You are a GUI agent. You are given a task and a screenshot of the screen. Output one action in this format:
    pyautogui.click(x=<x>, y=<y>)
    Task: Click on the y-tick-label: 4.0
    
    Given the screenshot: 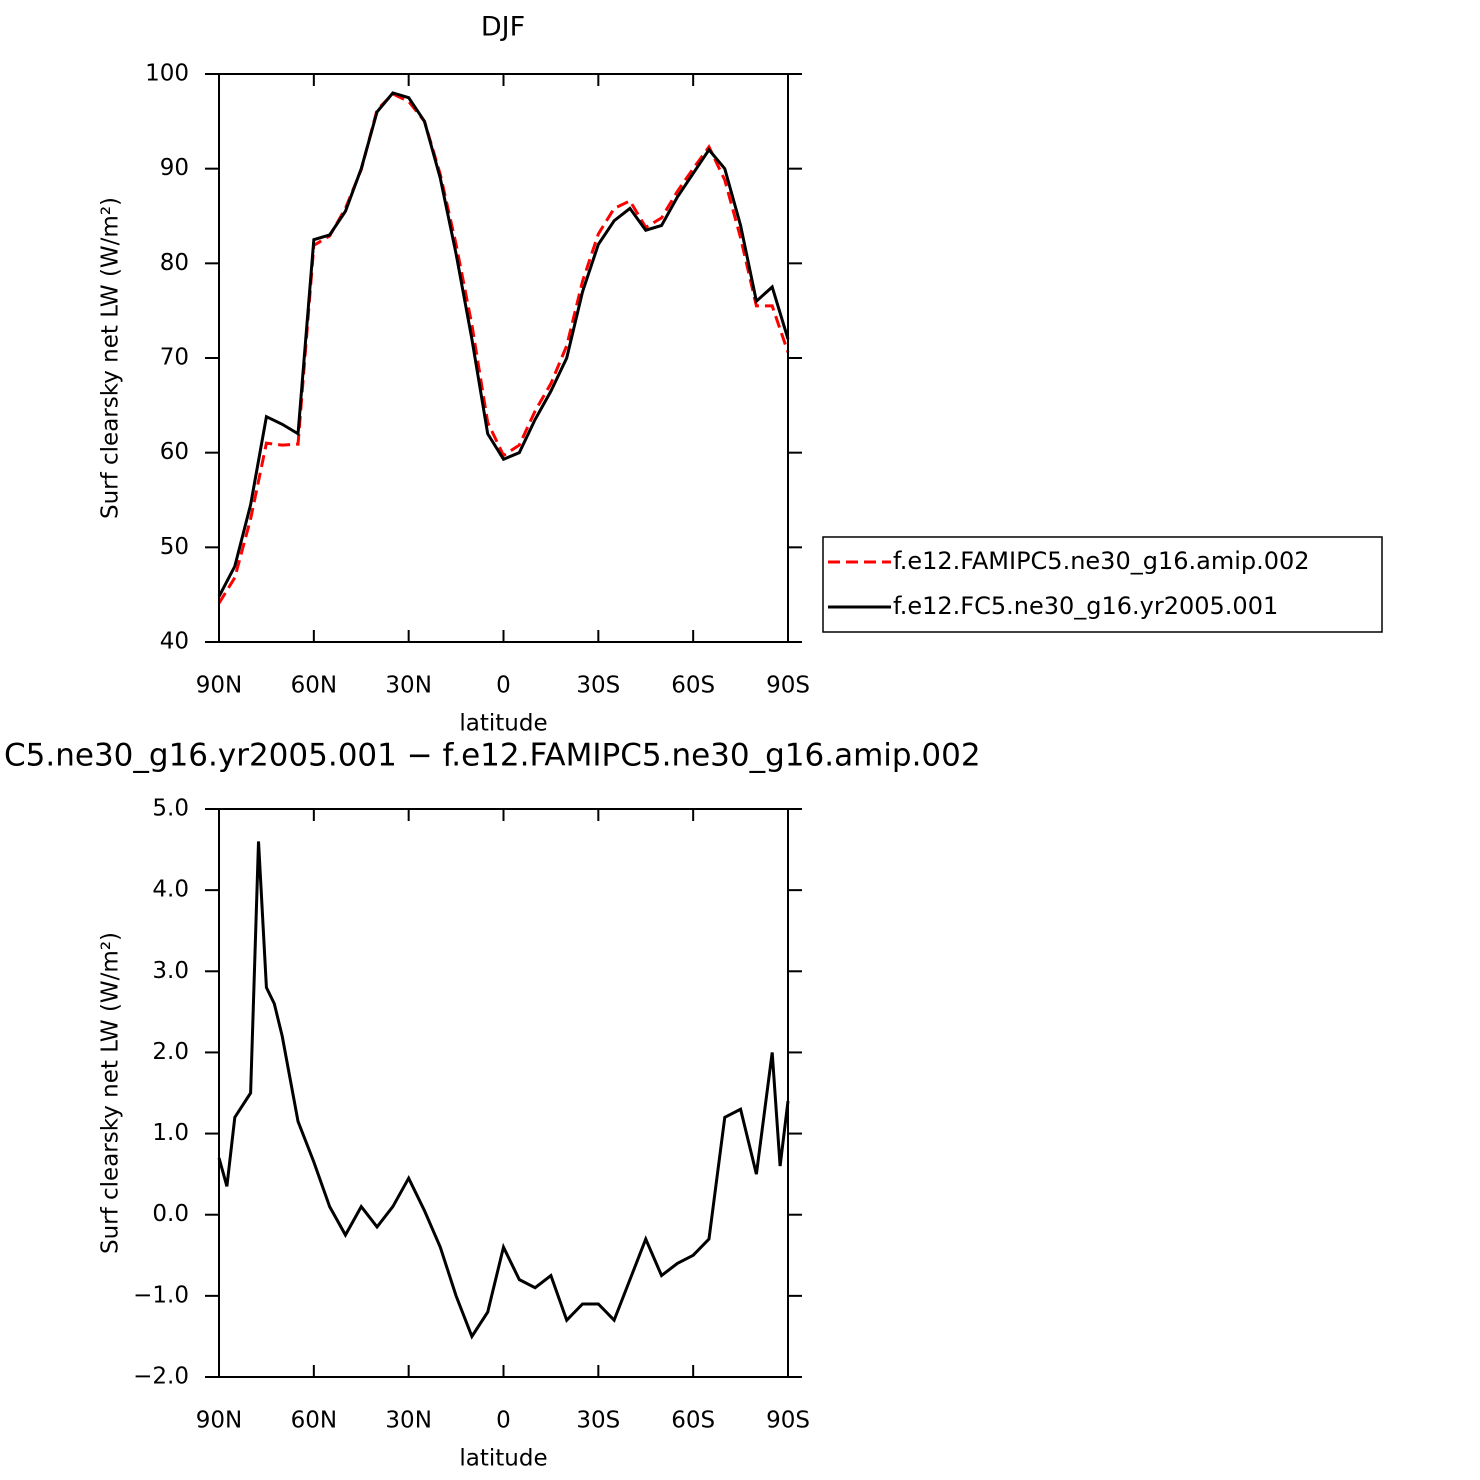 What is the action you would take?
    pyautogui.click(x=170, y=890)
    